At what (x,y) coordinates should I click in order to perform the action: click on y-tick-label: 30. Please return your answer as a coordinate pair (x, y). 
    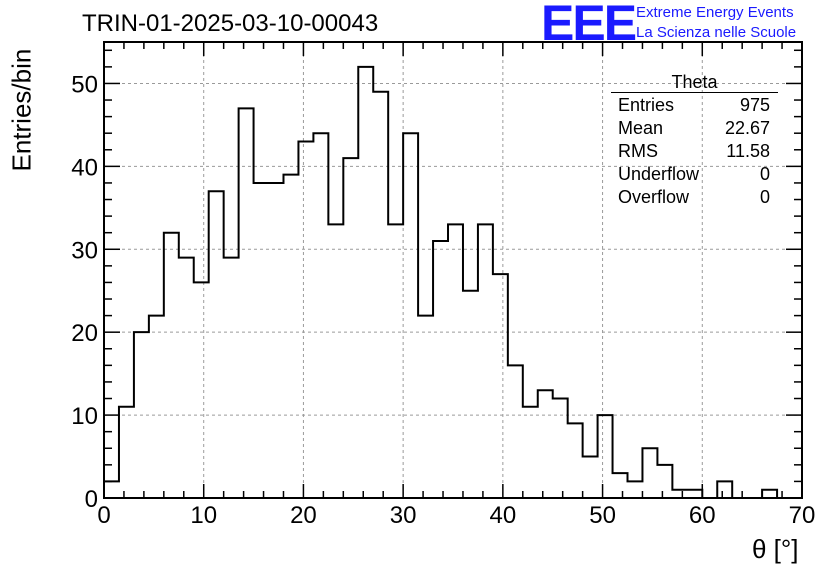
    Looking at the image, I should click on (84, 250).